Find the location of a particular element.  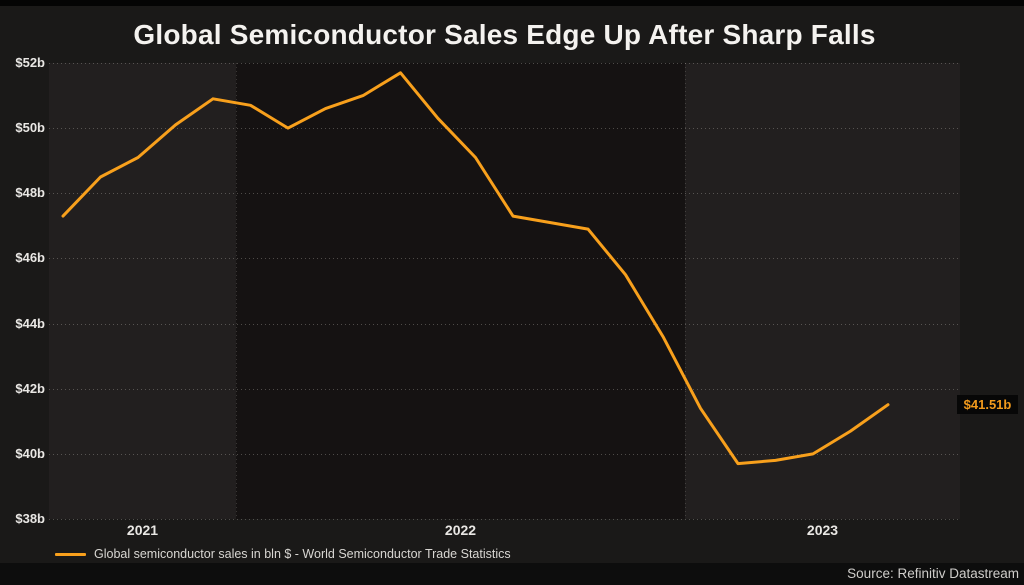

x-axis-year-label: 2022 is located at coordinates (460, 530).